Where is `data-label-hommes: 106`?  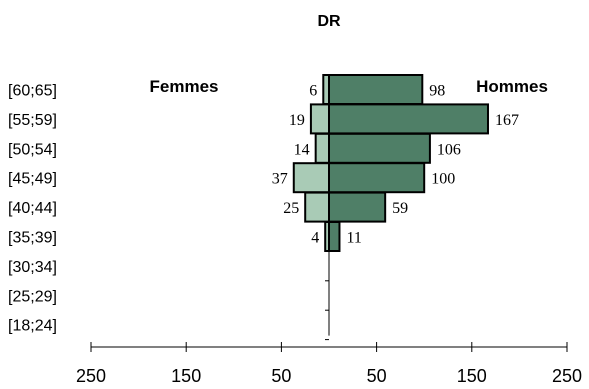 data-label-hommes: 106 is located at coordinates (449, 149).